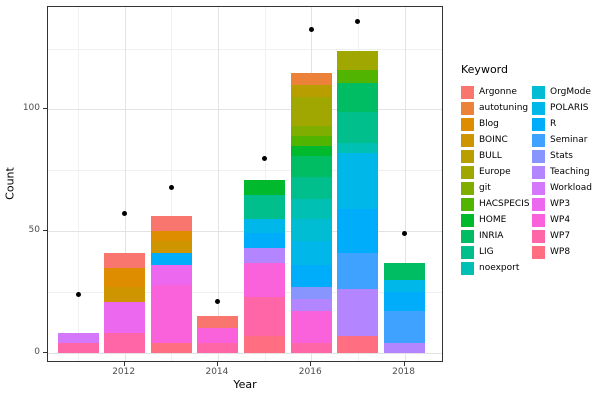  What do you see at coordinates (311, 229) in the screenshot?
I see `bar-segment-orgmode` at bounding box center [311, 229].